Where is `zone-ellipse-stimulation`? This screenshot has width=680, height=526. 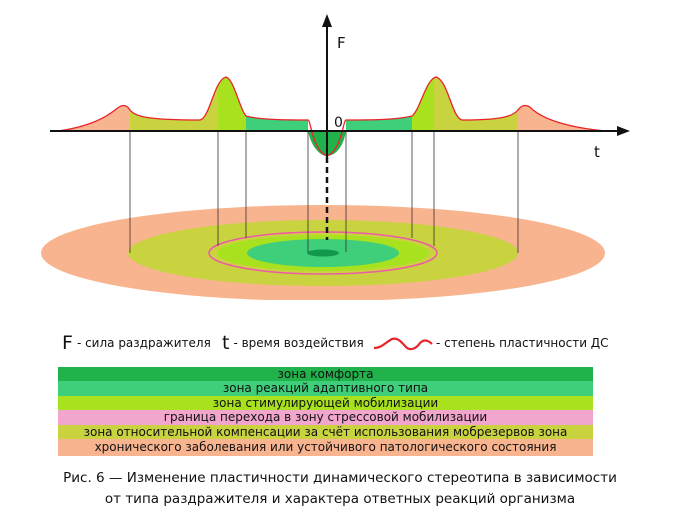 zone-ellipse-stimulation is located at coordinates (323, 253).